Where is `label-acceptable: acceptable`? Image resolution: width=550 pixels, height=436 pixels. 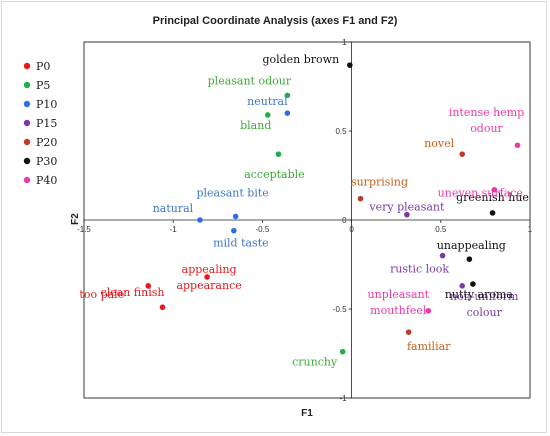
label-acceptable: acceptable is located at coordinates (274, 174).